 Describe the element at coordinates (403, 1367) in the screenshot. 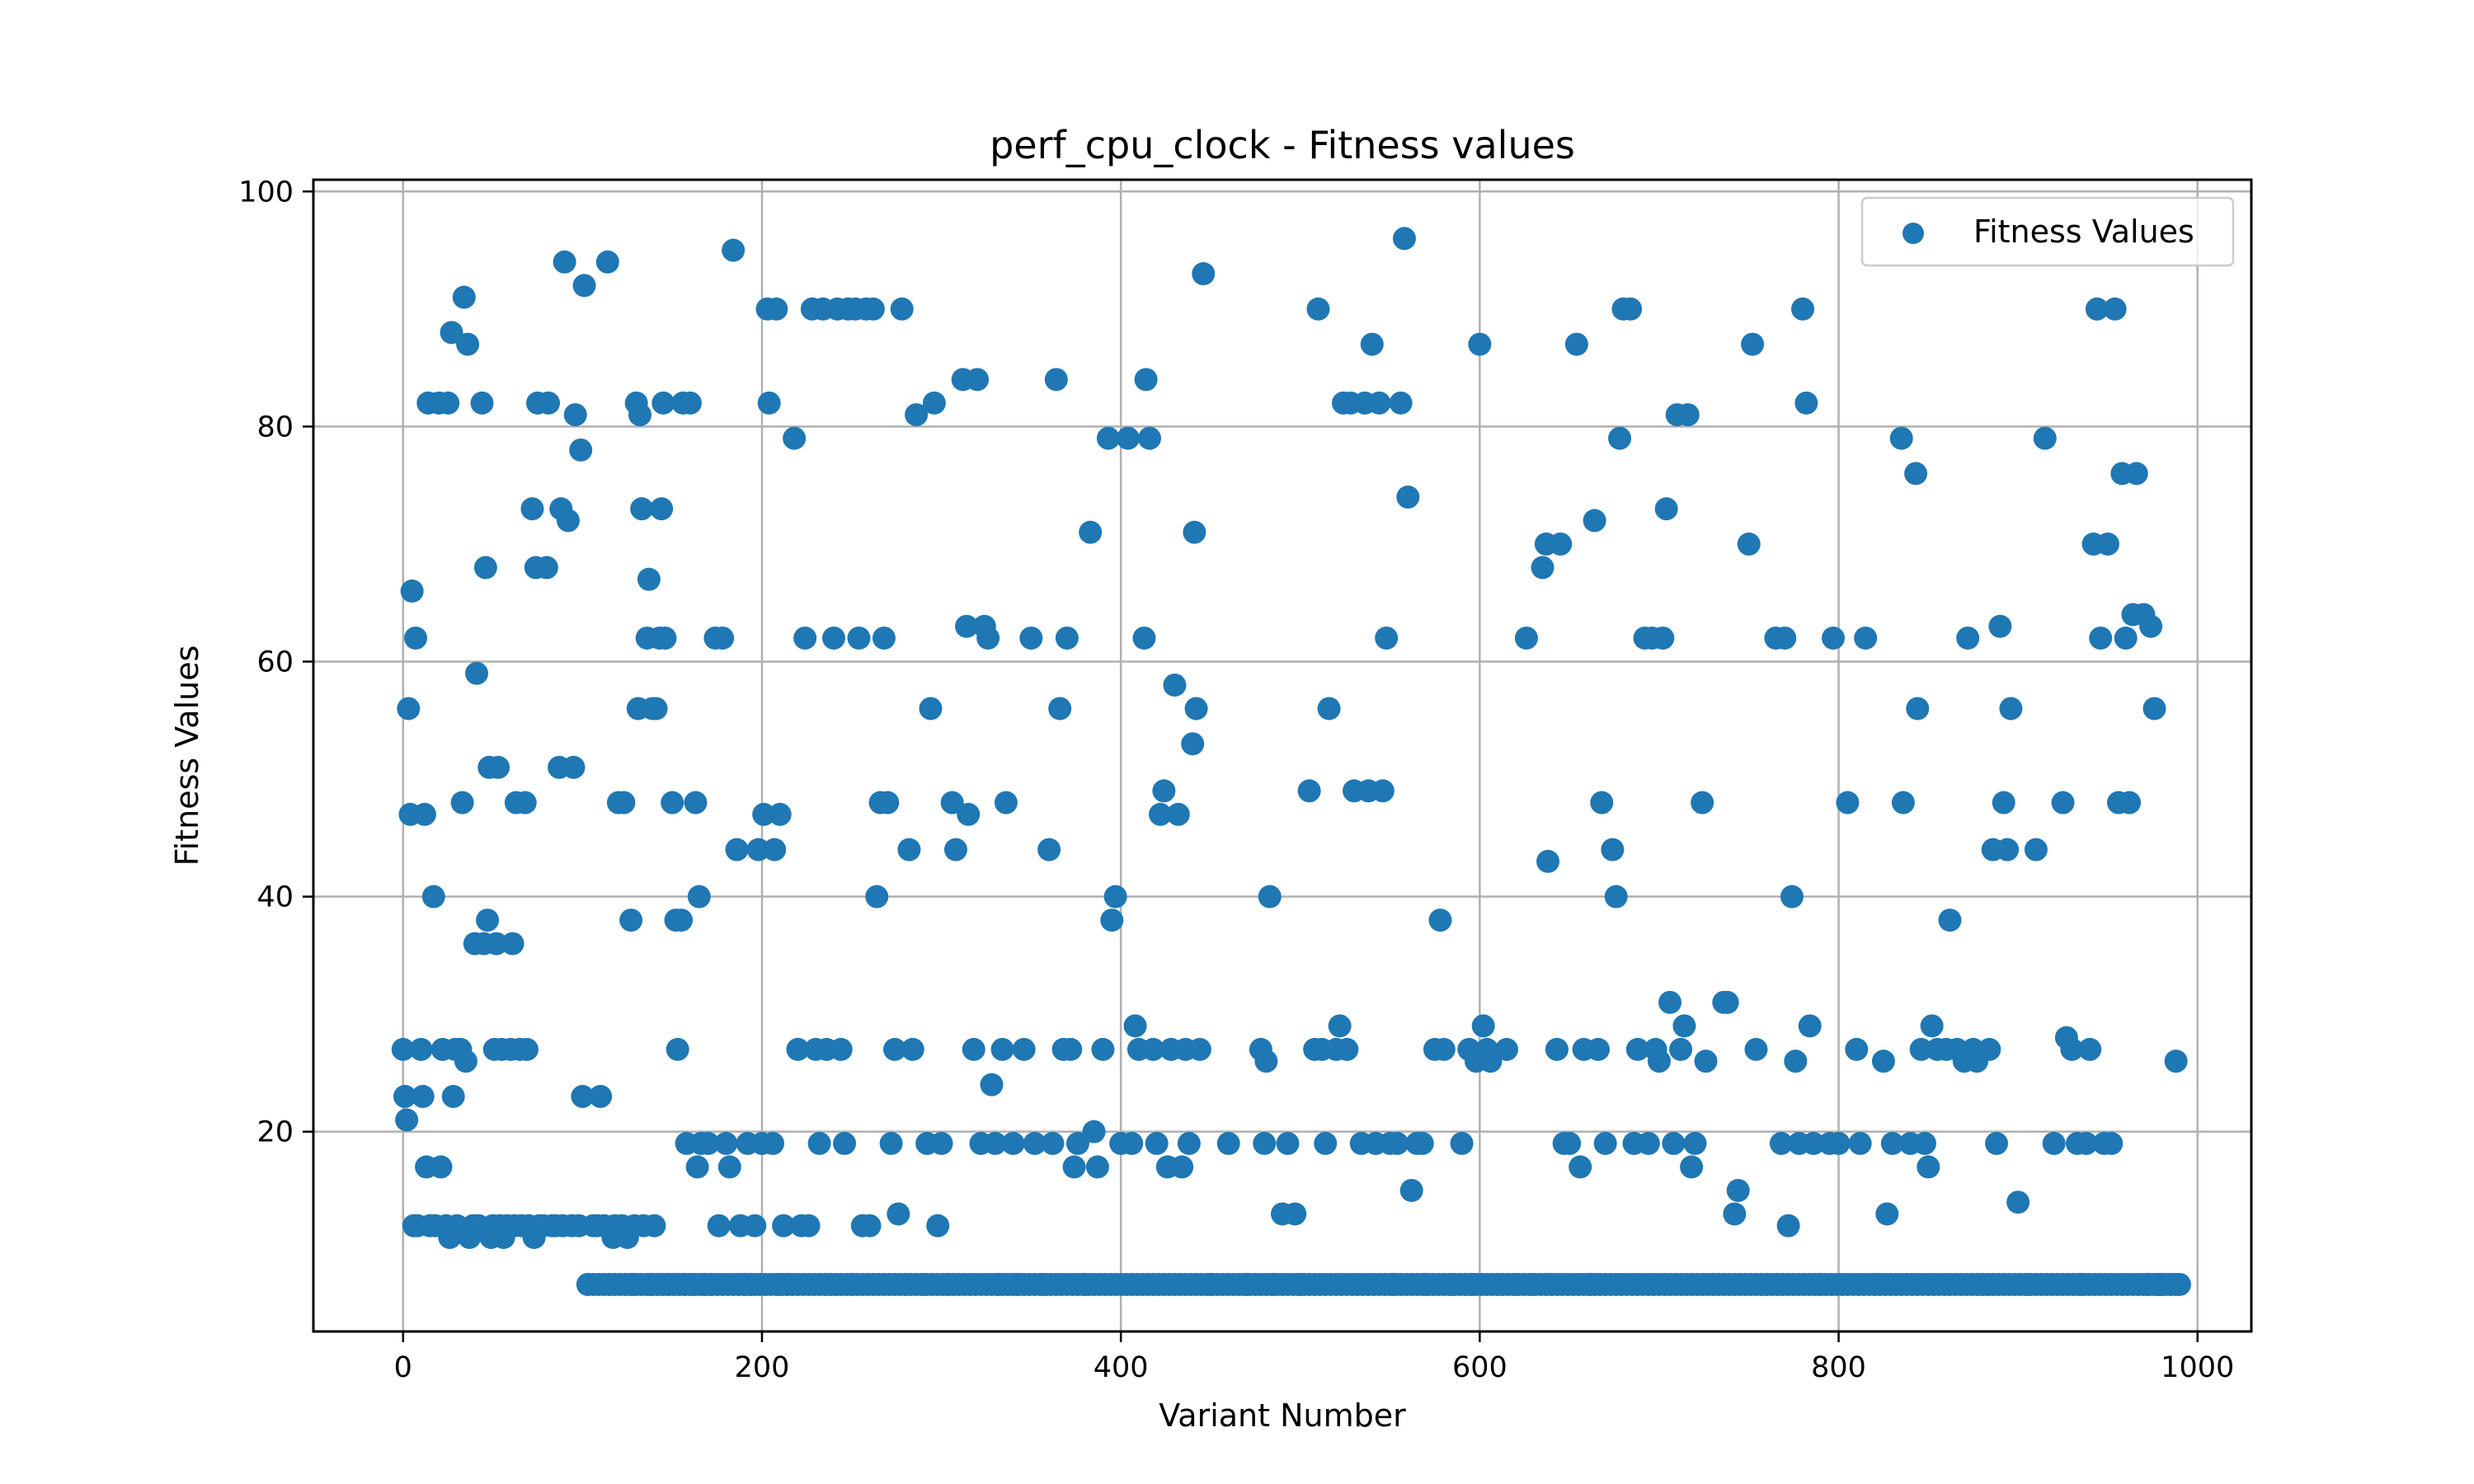

I see `x-tick-label: 0` at that location.